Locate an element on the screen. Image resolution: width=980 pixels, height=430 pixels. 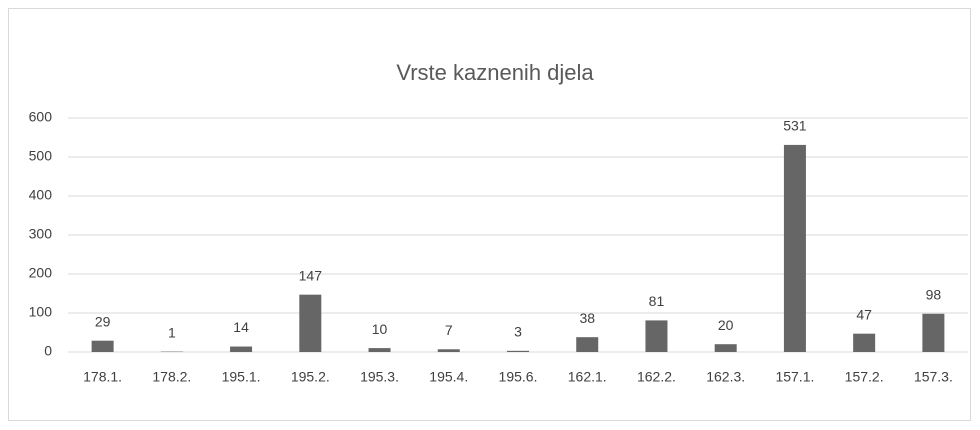
data-label: 98 is located at coordinates (934, 294).